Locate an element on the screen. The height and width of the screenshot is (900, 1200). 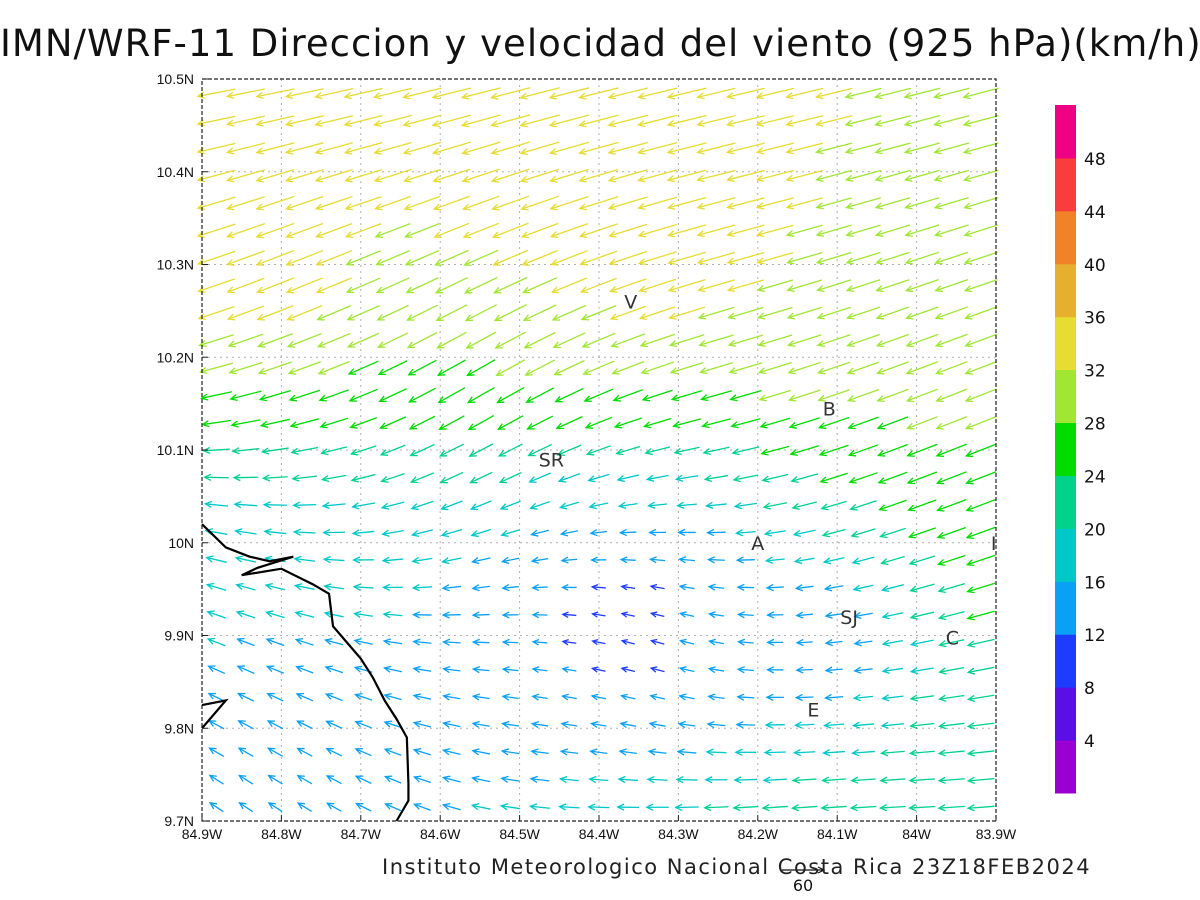
coastline-inlet is located at coordinates (215, 713).